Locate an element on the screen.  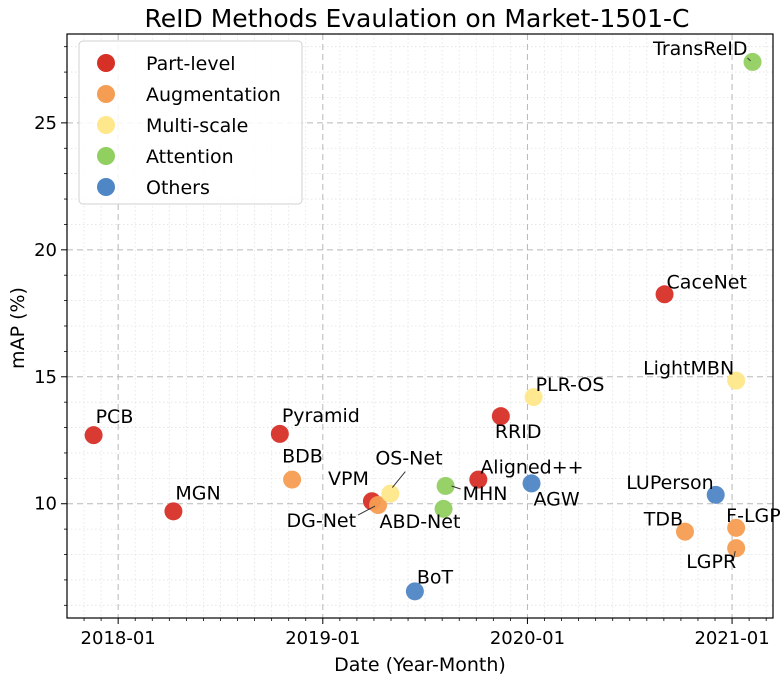
point-cacenet is located at coordinates (664, 294).